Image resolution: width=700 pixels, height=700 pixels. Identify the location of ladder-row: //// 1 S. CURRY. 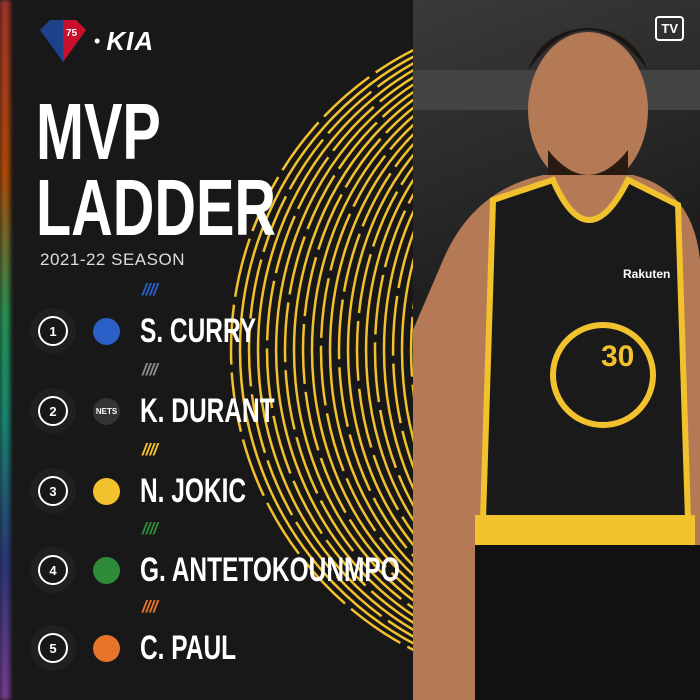
(210, 319).